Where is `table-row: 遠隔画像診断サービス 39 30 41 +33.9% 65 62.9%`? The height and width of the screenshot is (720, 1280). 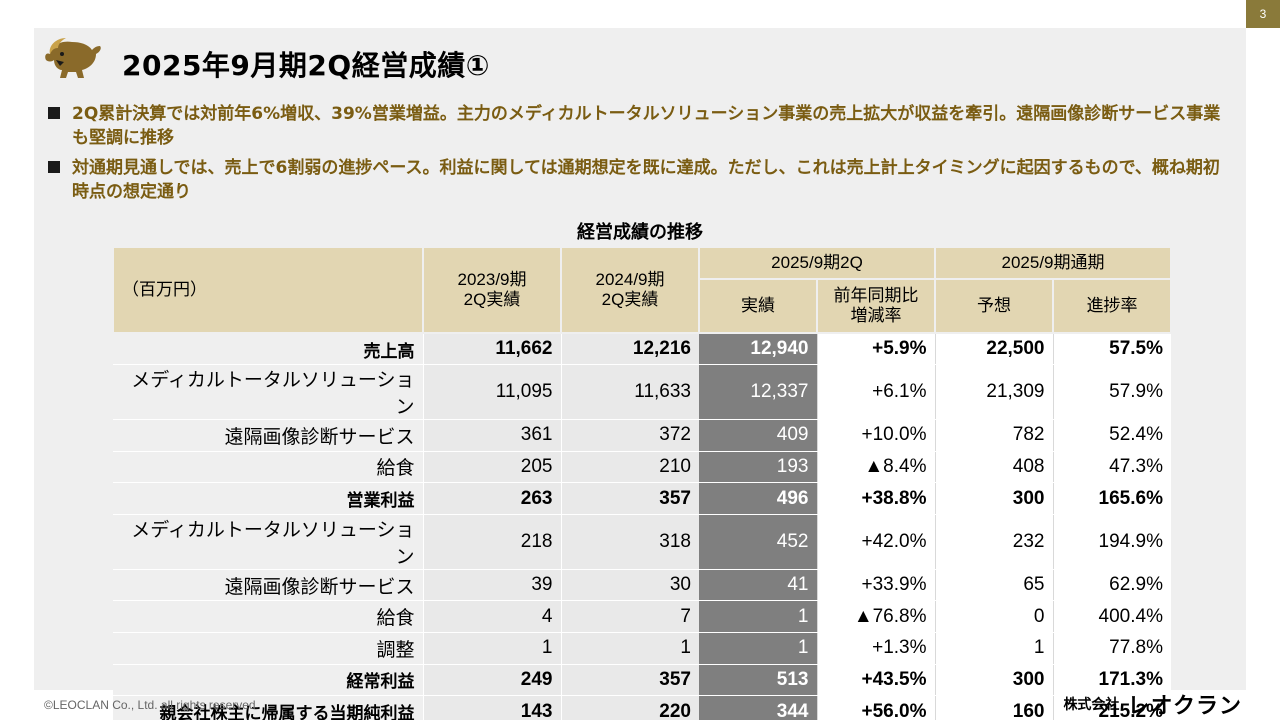 table-row: 遠隔画像診断サービス 39 30 41 +33.9% 65 62.9% is located at coordinates (642, 585).